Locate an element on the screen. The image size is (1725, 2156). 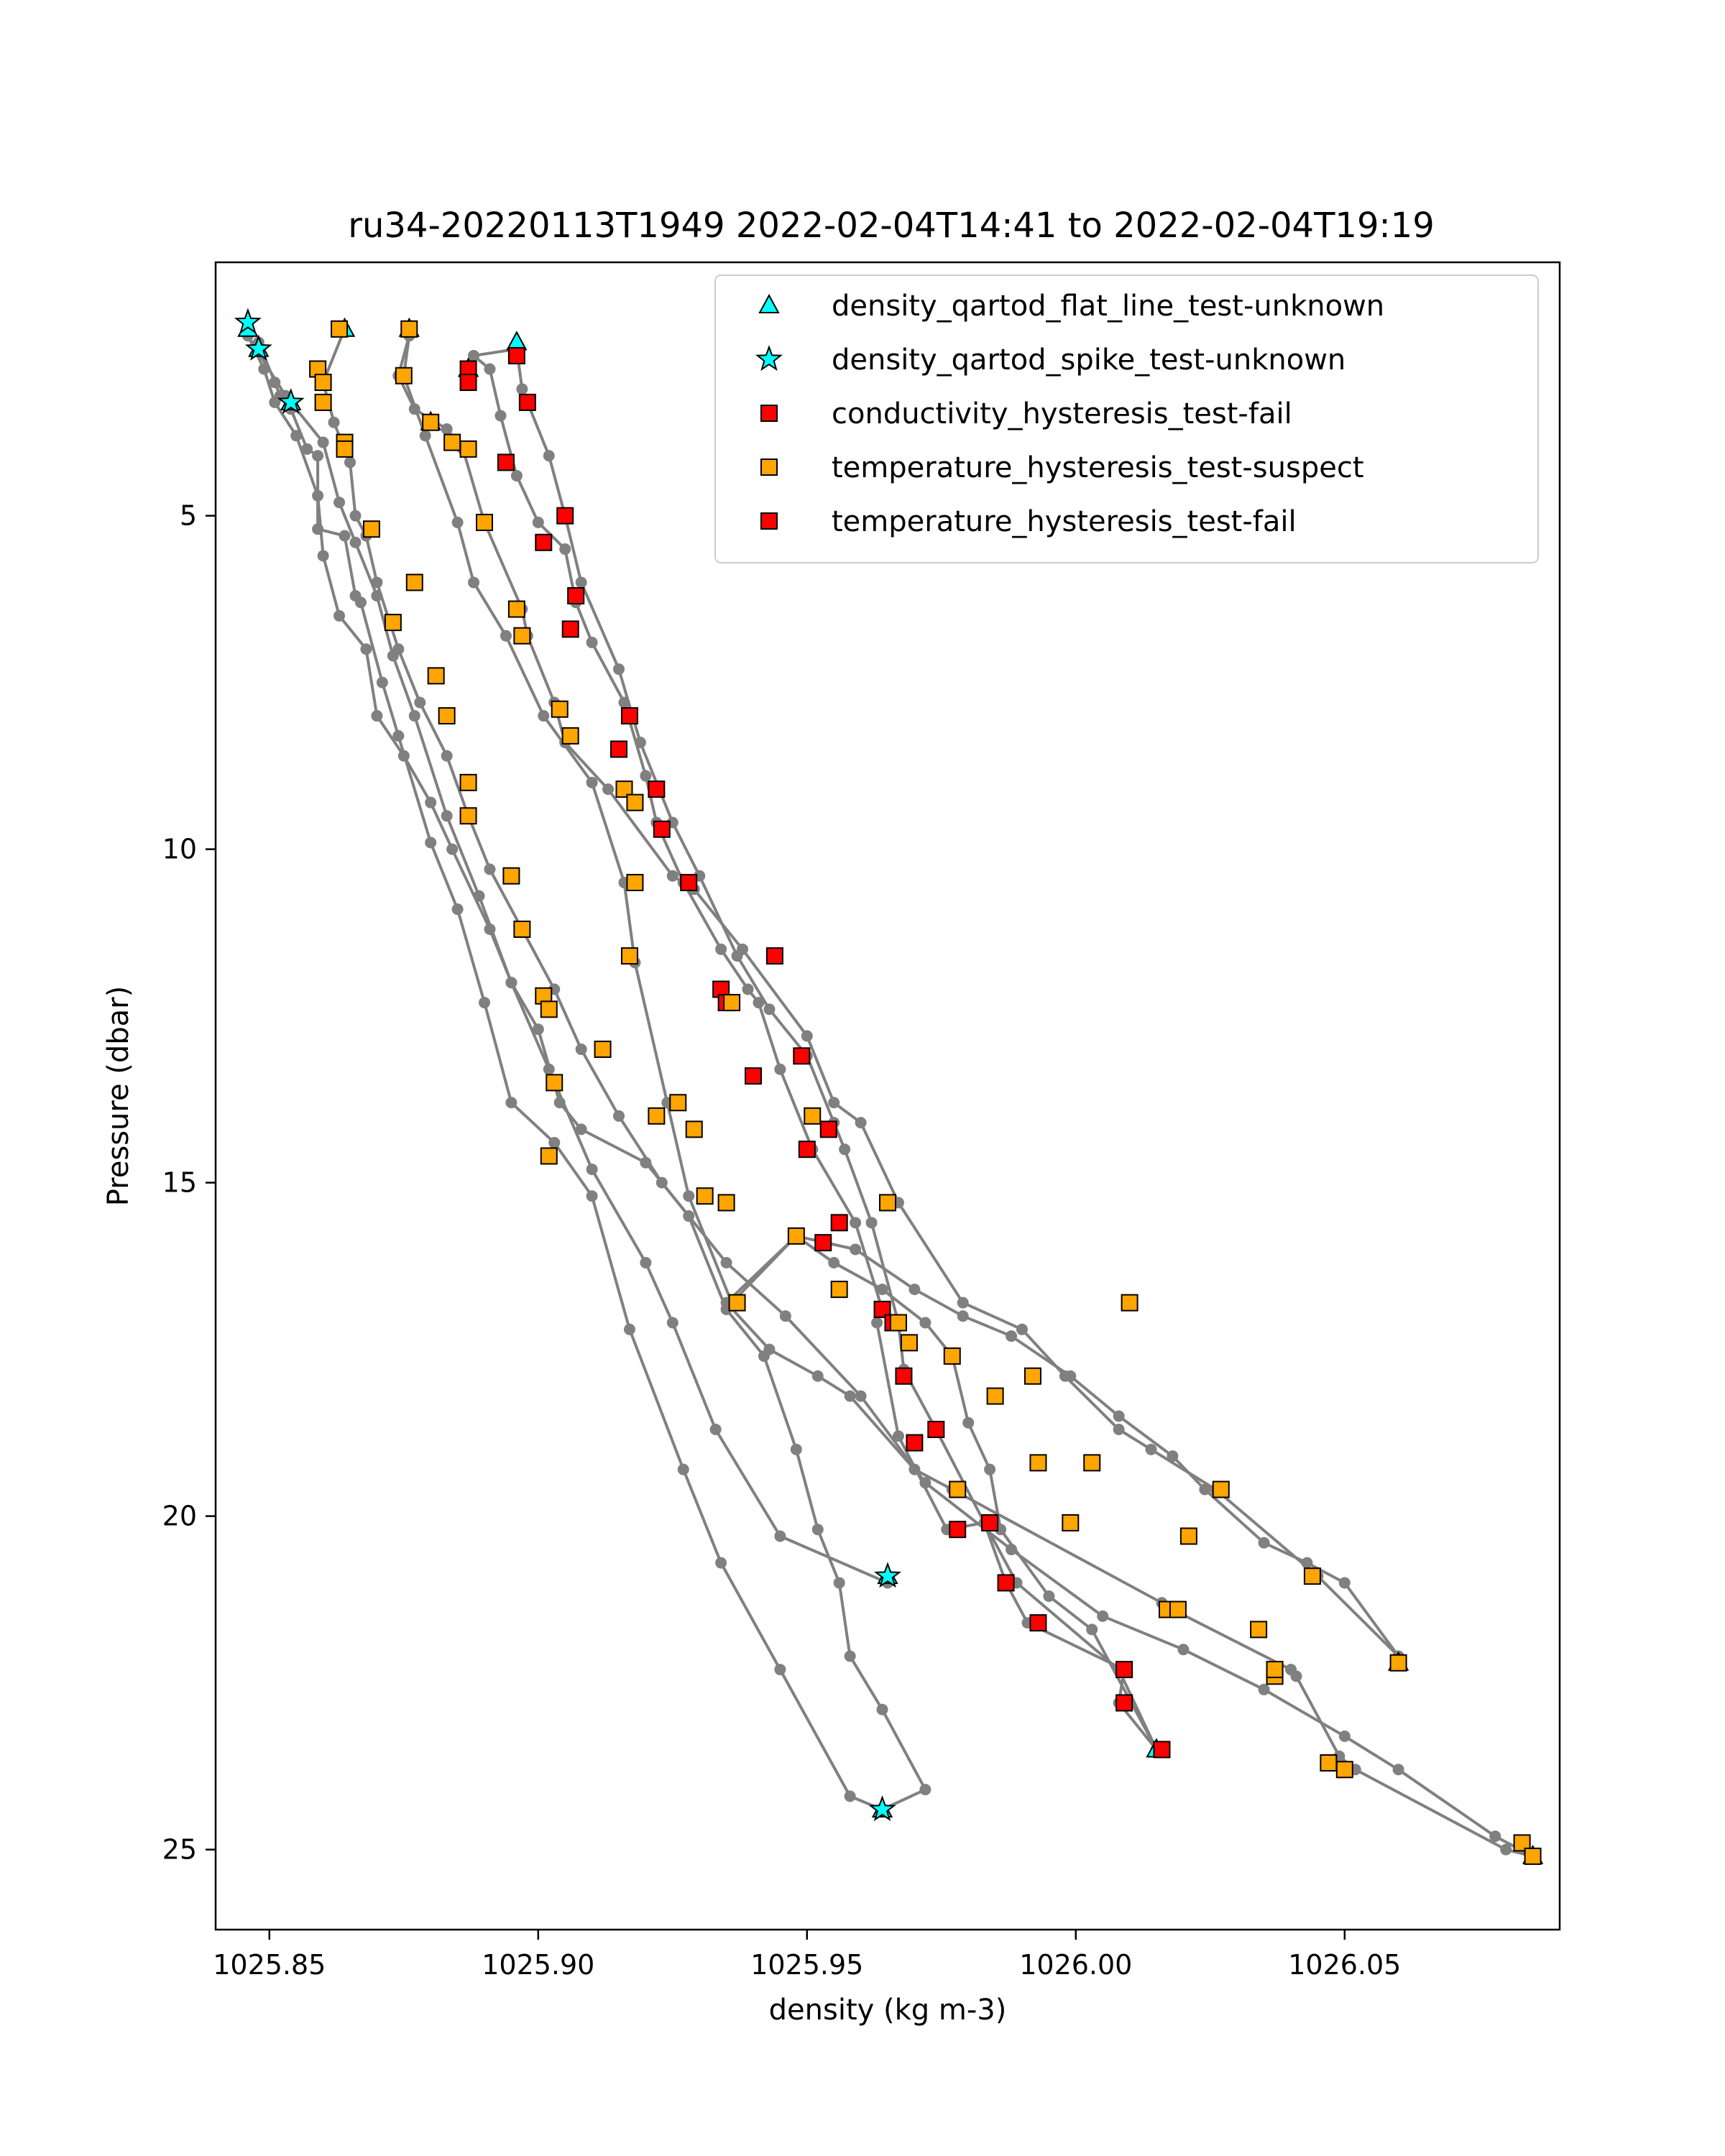
legend-label: temperature_hysteresis_test-fail is located at coordinates (1064, 521).